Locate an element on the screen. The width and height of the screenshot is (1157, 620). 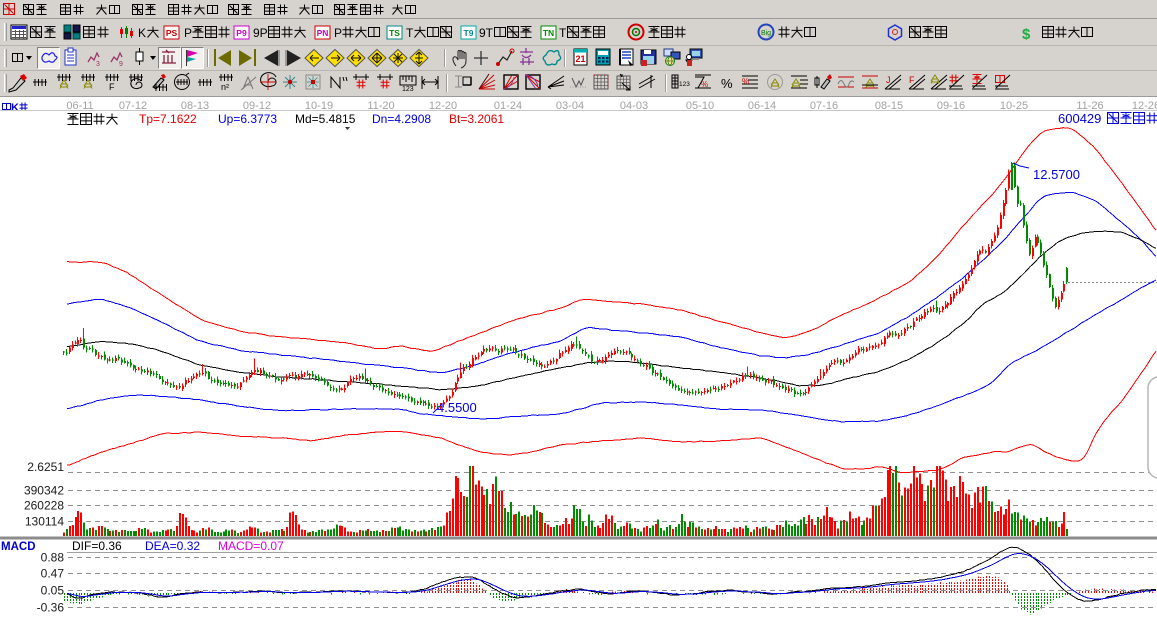
svg-text: TN is located at coordinates (548, 33).